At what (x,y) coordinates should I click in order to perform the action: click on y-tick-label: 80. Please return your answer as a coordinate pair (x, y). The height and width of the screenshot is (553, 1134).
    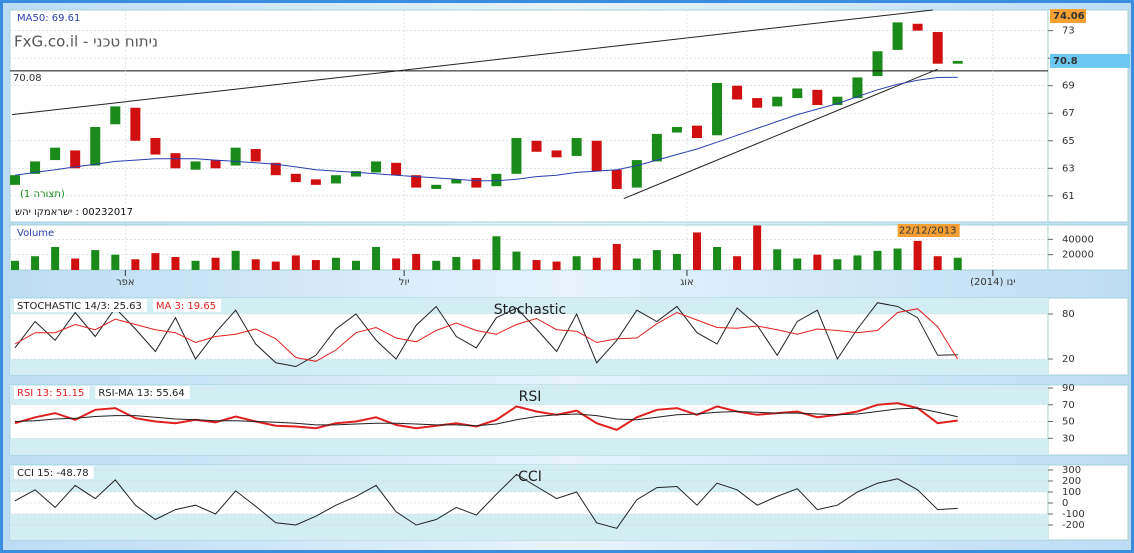
    Looking at the image, I should click on (1068, 314).